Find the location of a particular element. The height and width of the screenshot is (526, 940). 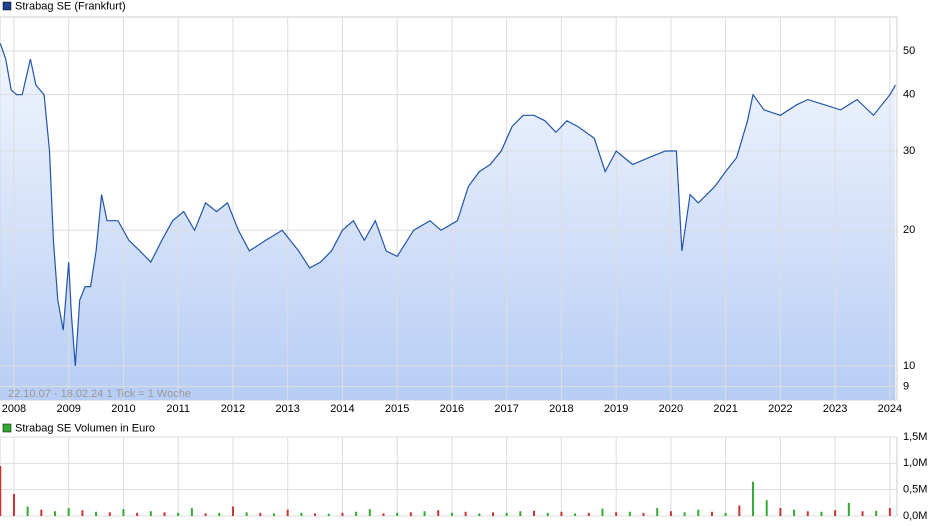

x-tick-label: 2009 is located at coordinates (68, 409).